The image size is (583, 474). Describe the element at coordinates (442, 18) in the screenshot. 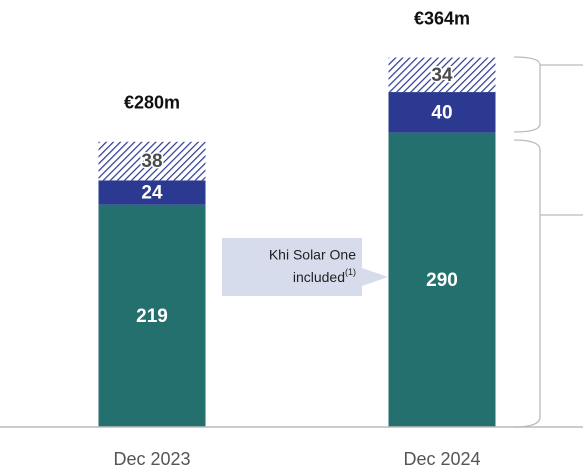

I see `total-label: €364m` at that location.